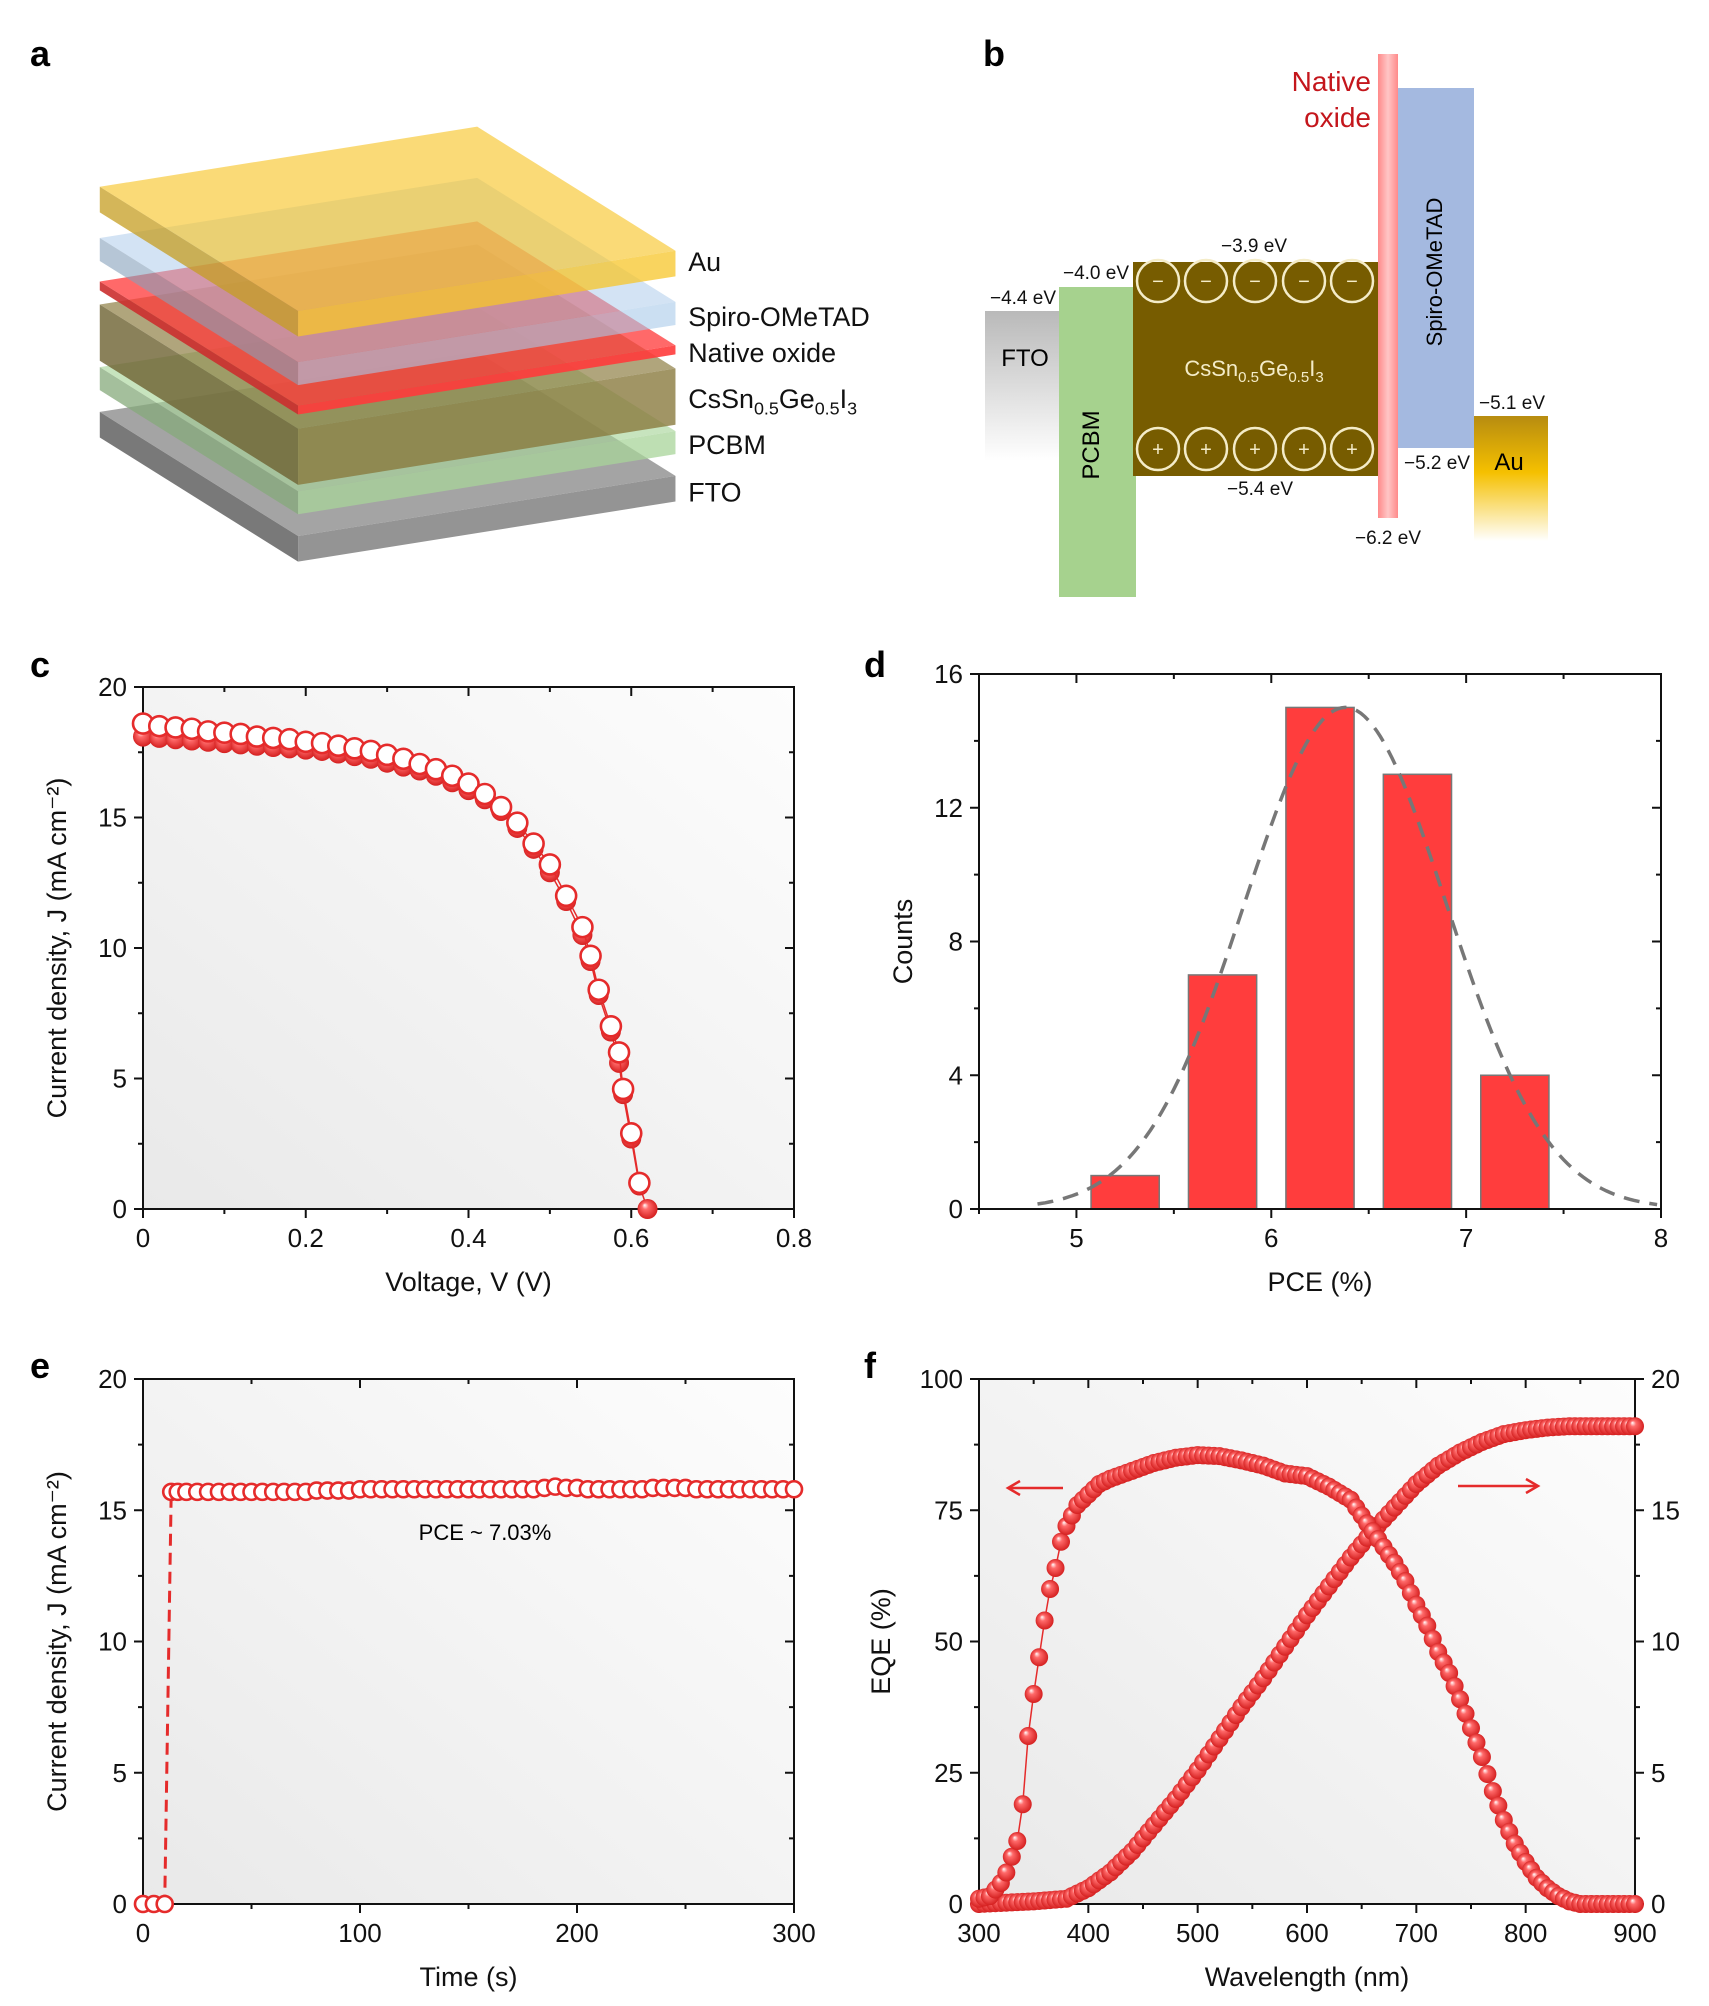  Describe the element at coordinates (1388, 538) in the screenshot. I see `native-oxide-level: −6.2 eV` at that location.